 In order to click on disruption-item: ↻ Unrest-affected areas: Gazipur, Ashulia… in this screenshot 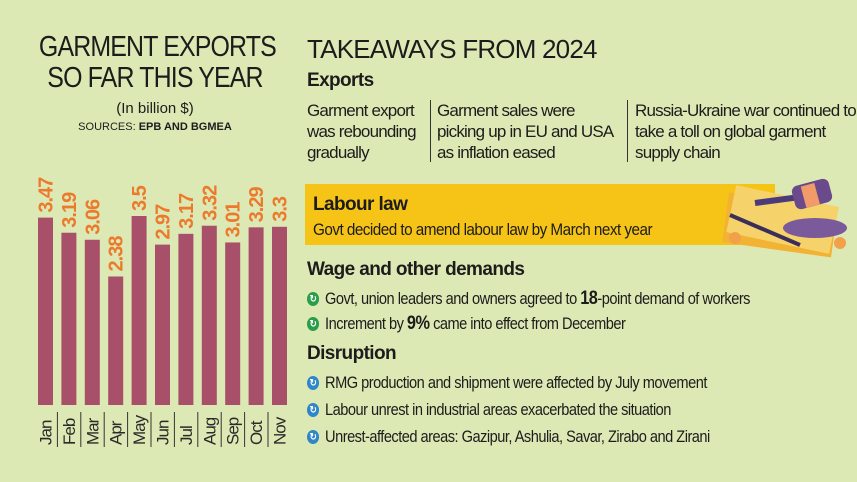, I will do `click(508, 437)`.